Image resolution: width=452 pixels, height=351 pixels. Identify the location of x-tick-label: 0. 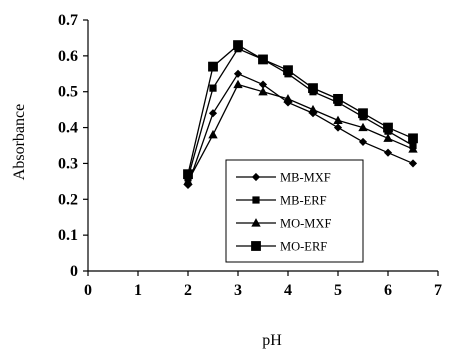
(88, 290).